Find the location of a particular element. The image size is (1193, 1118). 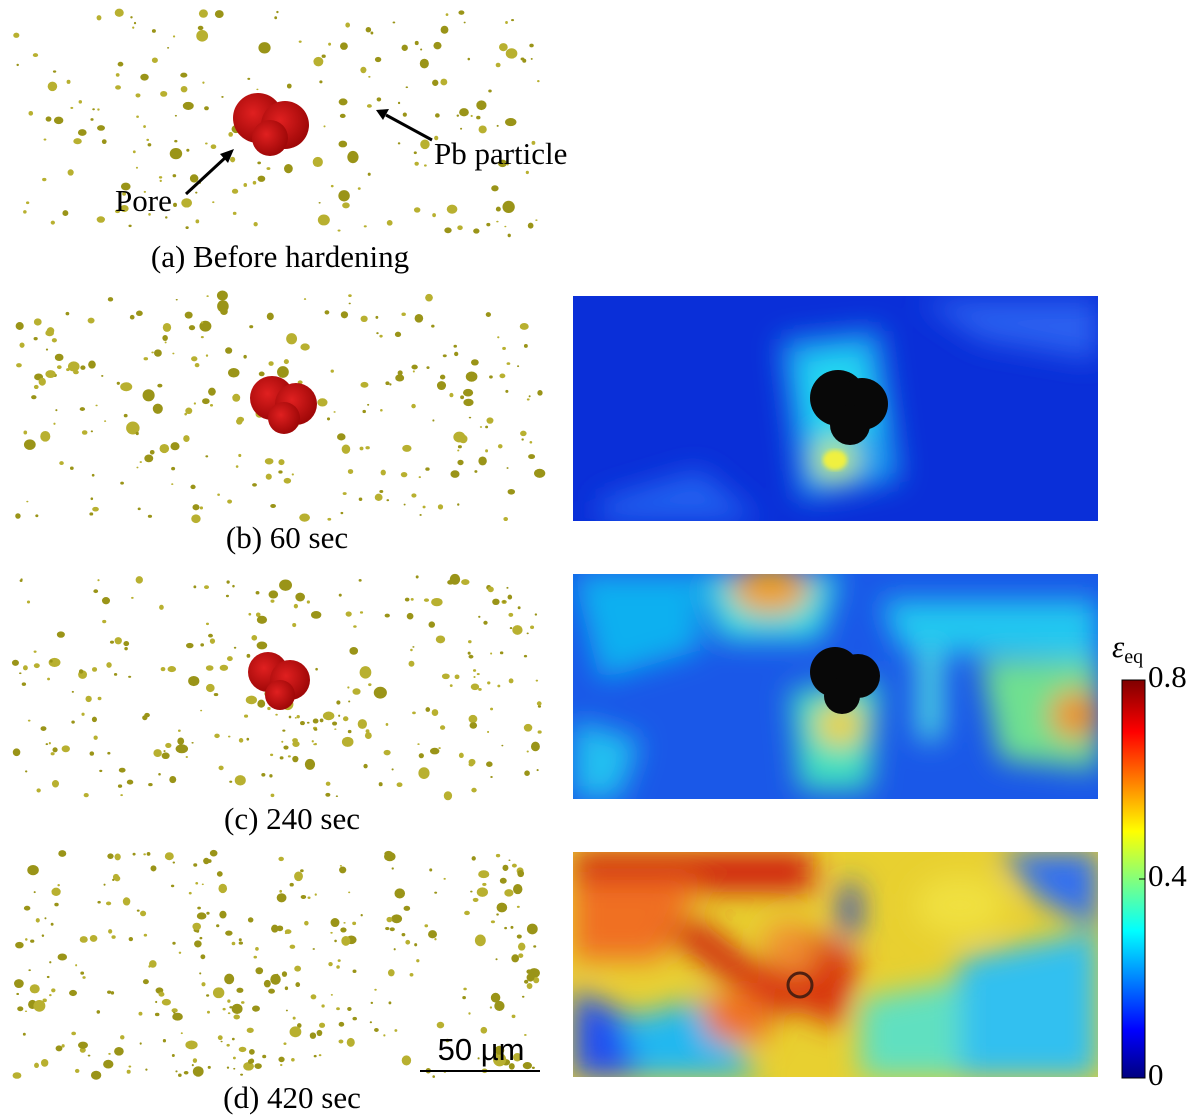

arrows is located at coordinates (308, 152).